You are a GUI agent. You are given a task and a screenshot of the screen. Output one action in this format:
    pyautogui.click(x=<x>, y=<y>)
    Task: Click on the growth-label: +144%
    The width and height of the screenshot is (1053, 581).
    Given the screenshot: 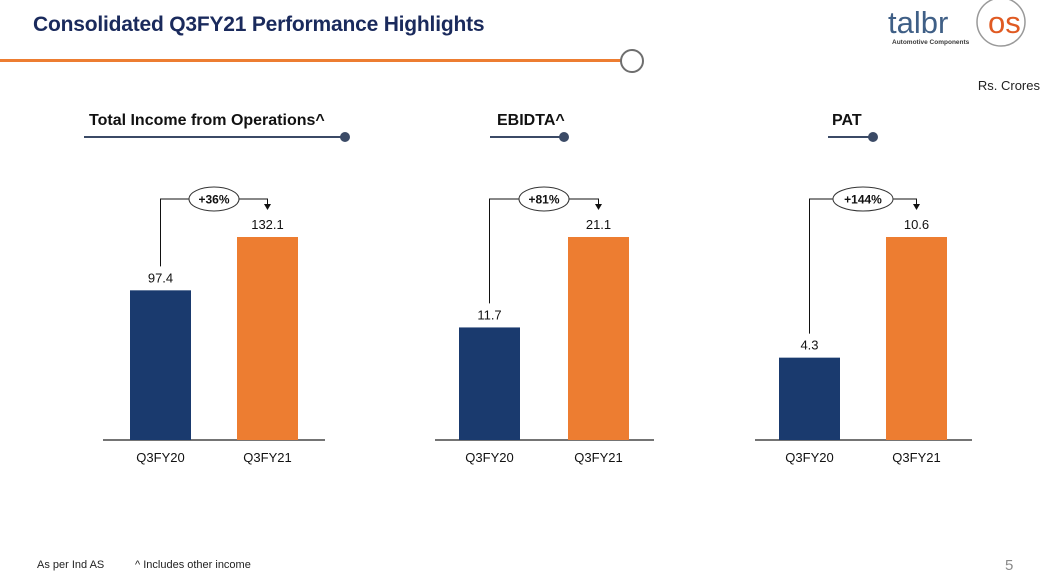 What is the action you would take?
    pyautogui.click(x=863, y=200)
    